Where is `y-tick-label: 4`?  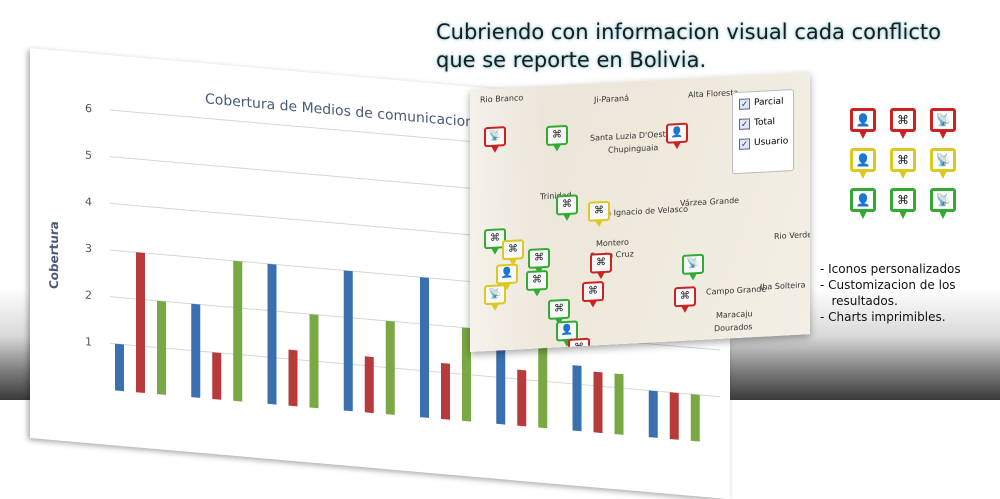
y-tick-label: 4 is located at coordinates (88, 202).